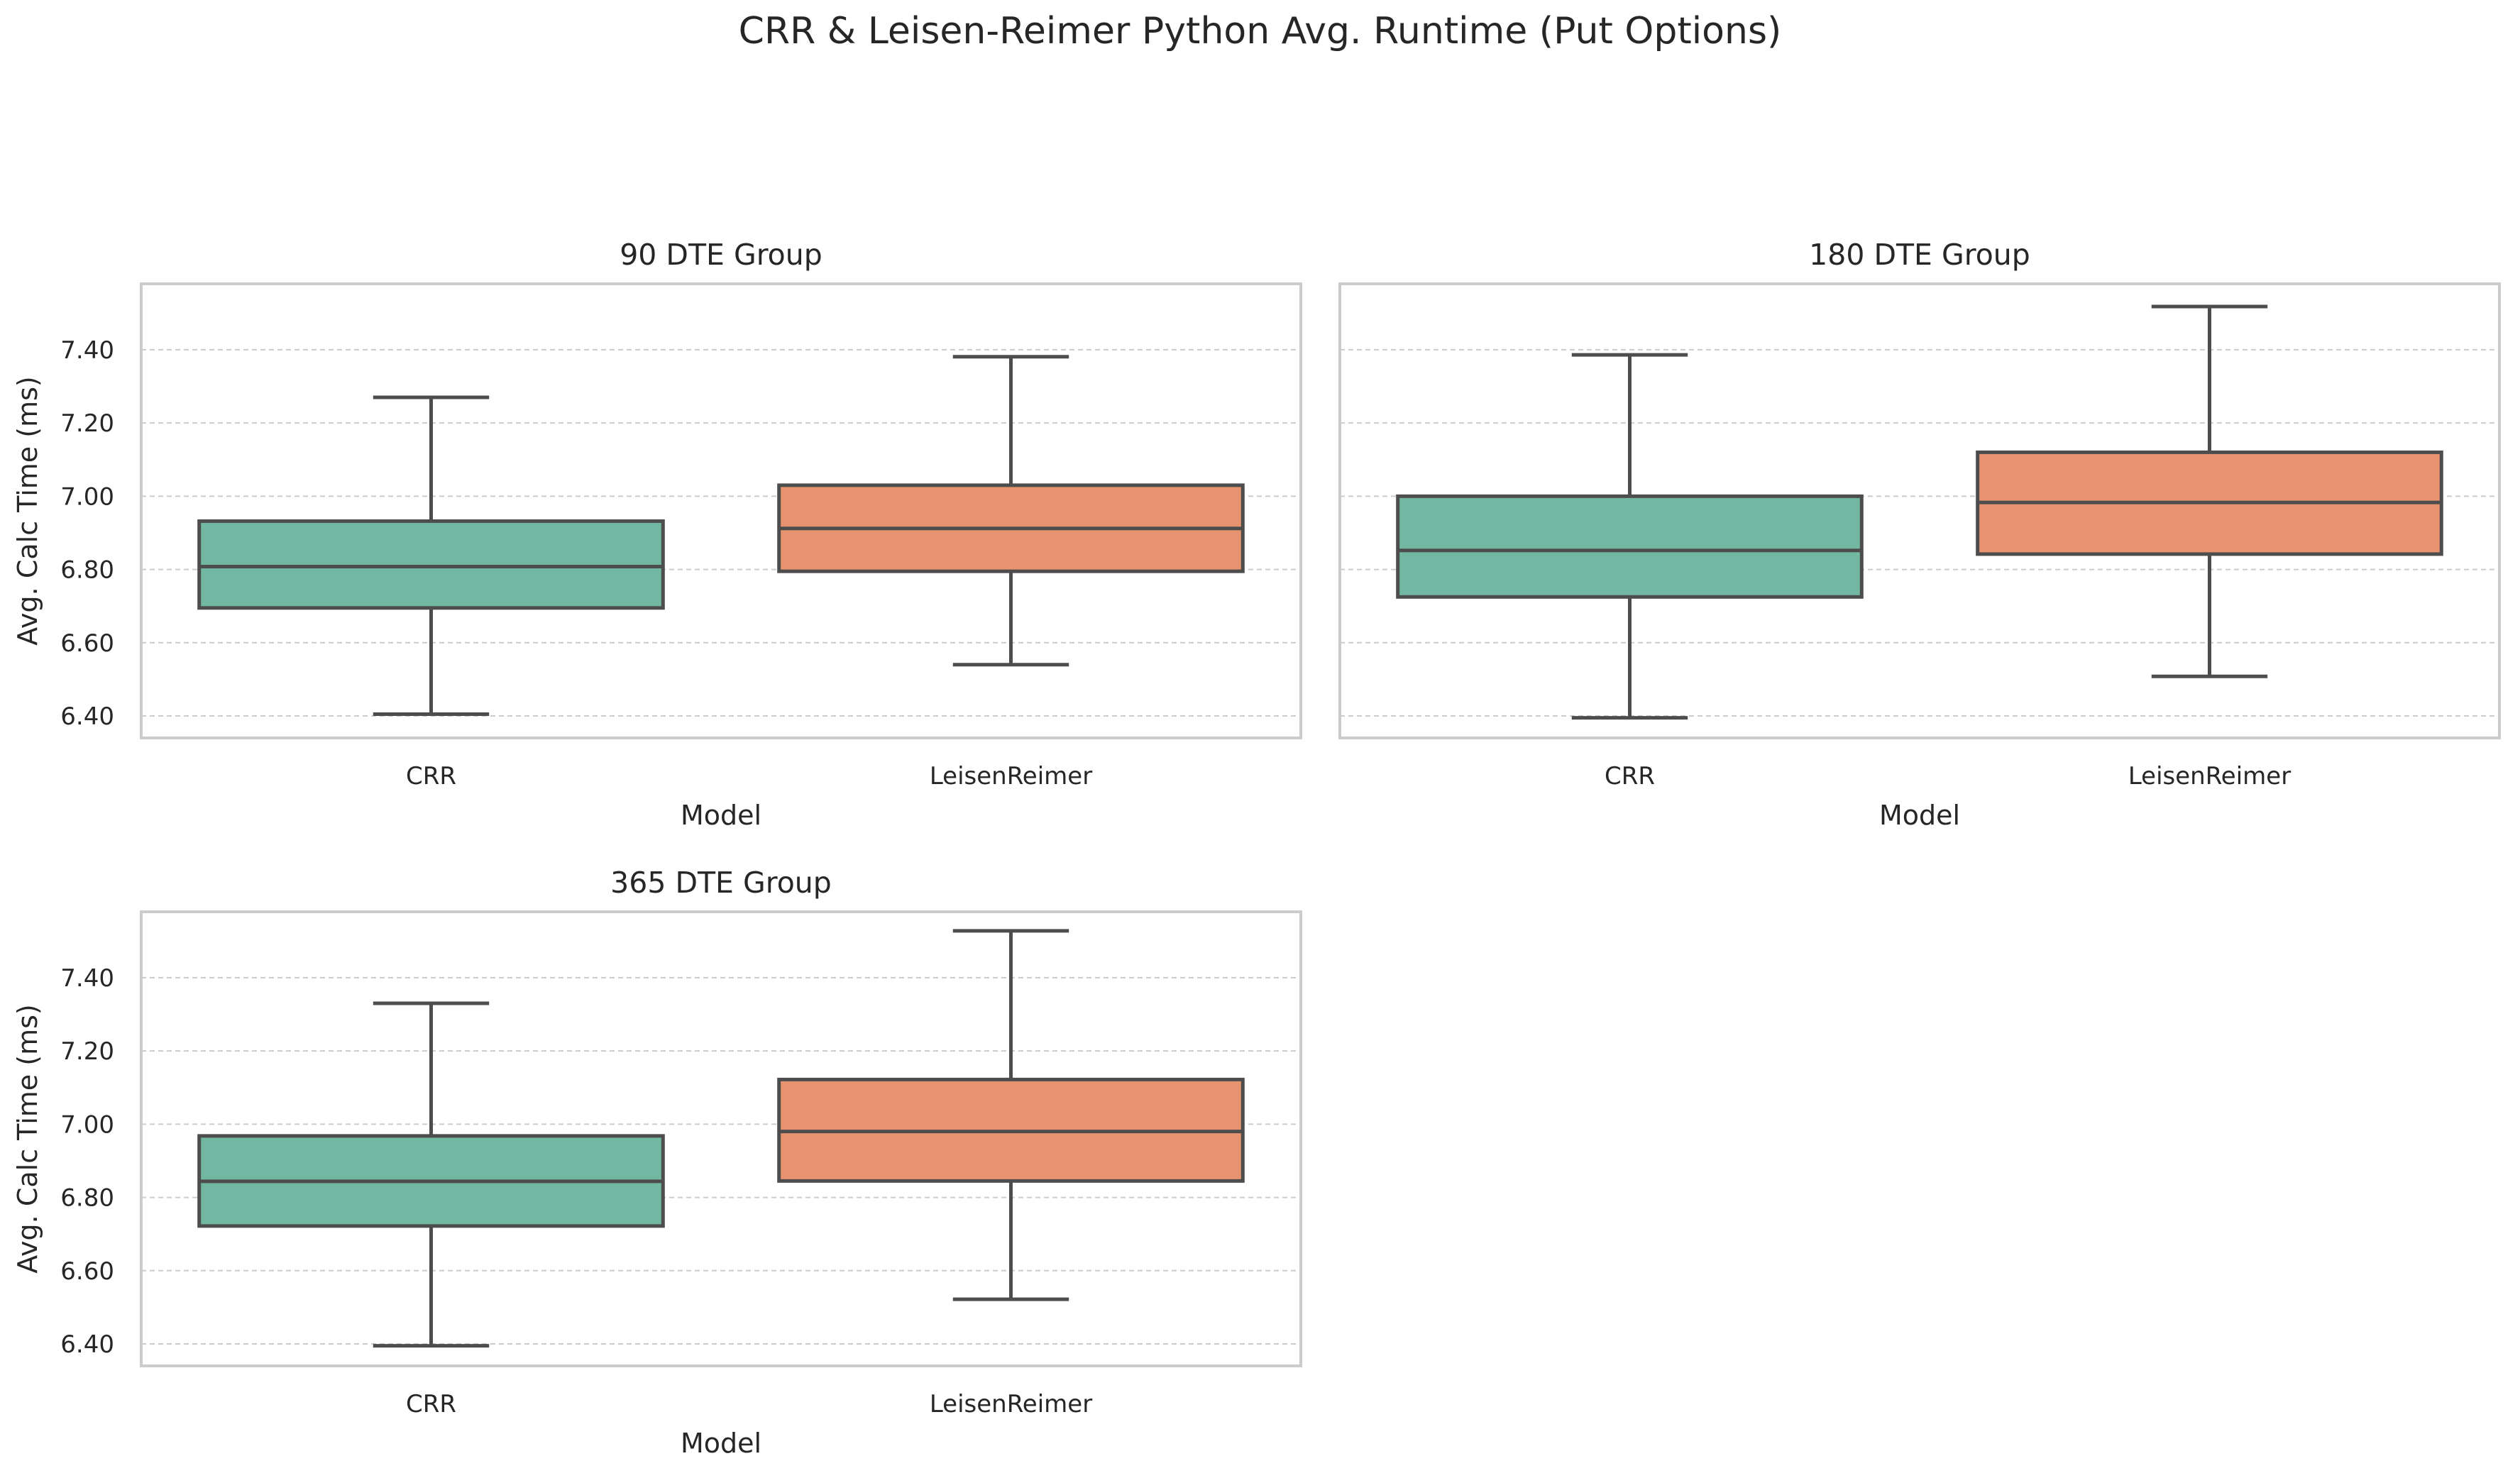 This screenshot has width=2520, height=1478. Describe the element at coordinates (721, 255) in the screenshot. I see `panel-title: 90 DTE Group` at that location.